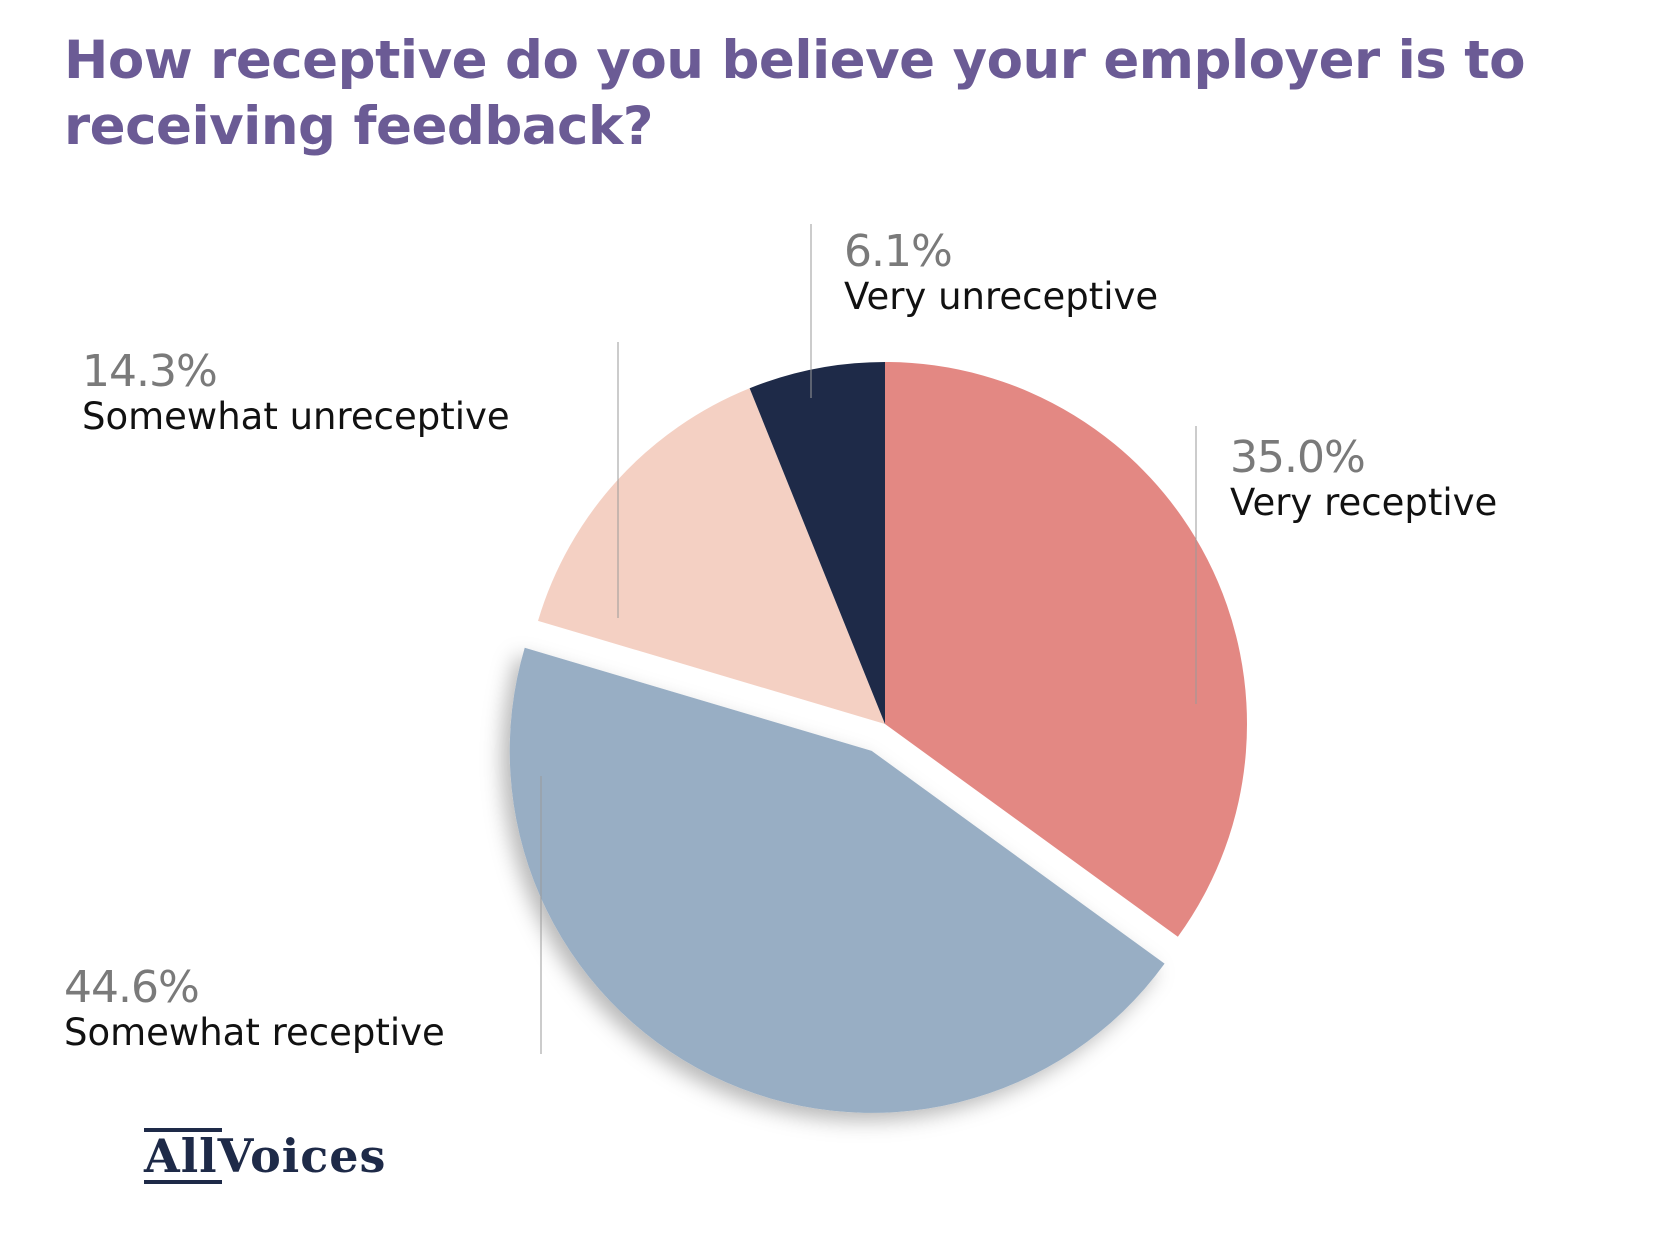 This screenshot has height=1251, width=1667. I want to click on pie-slice-somewhat-unreceptive, so click(711, 556).